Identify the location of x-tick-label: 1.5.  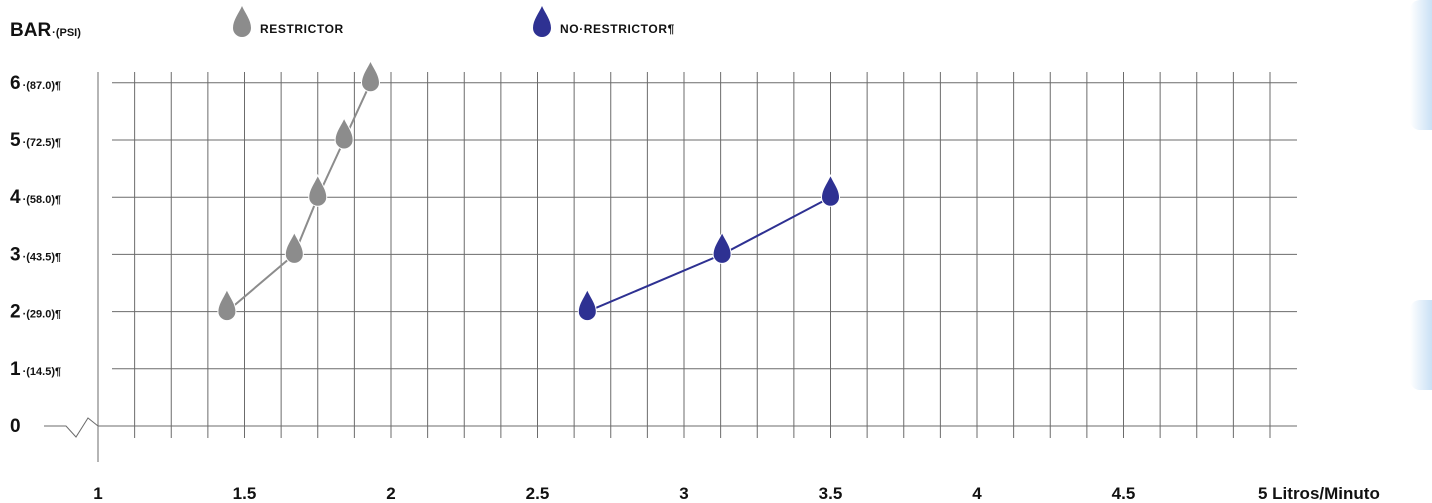
(245, 493).